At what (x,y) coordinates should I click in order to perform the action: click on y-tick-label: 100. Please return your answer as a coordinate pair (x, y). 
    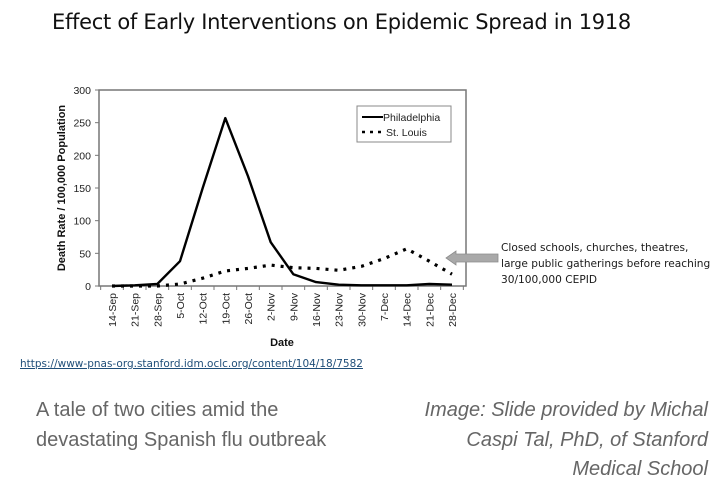
    Looking at the image, I should click on (82, 222).